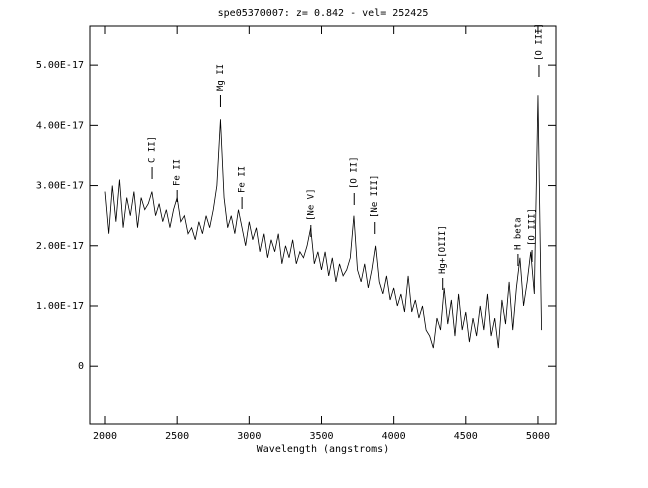 Image resolution: width=648 pixels, height=488 pixels. I want to click on y-tick-label: 1.00E-17, so click(60, 306).